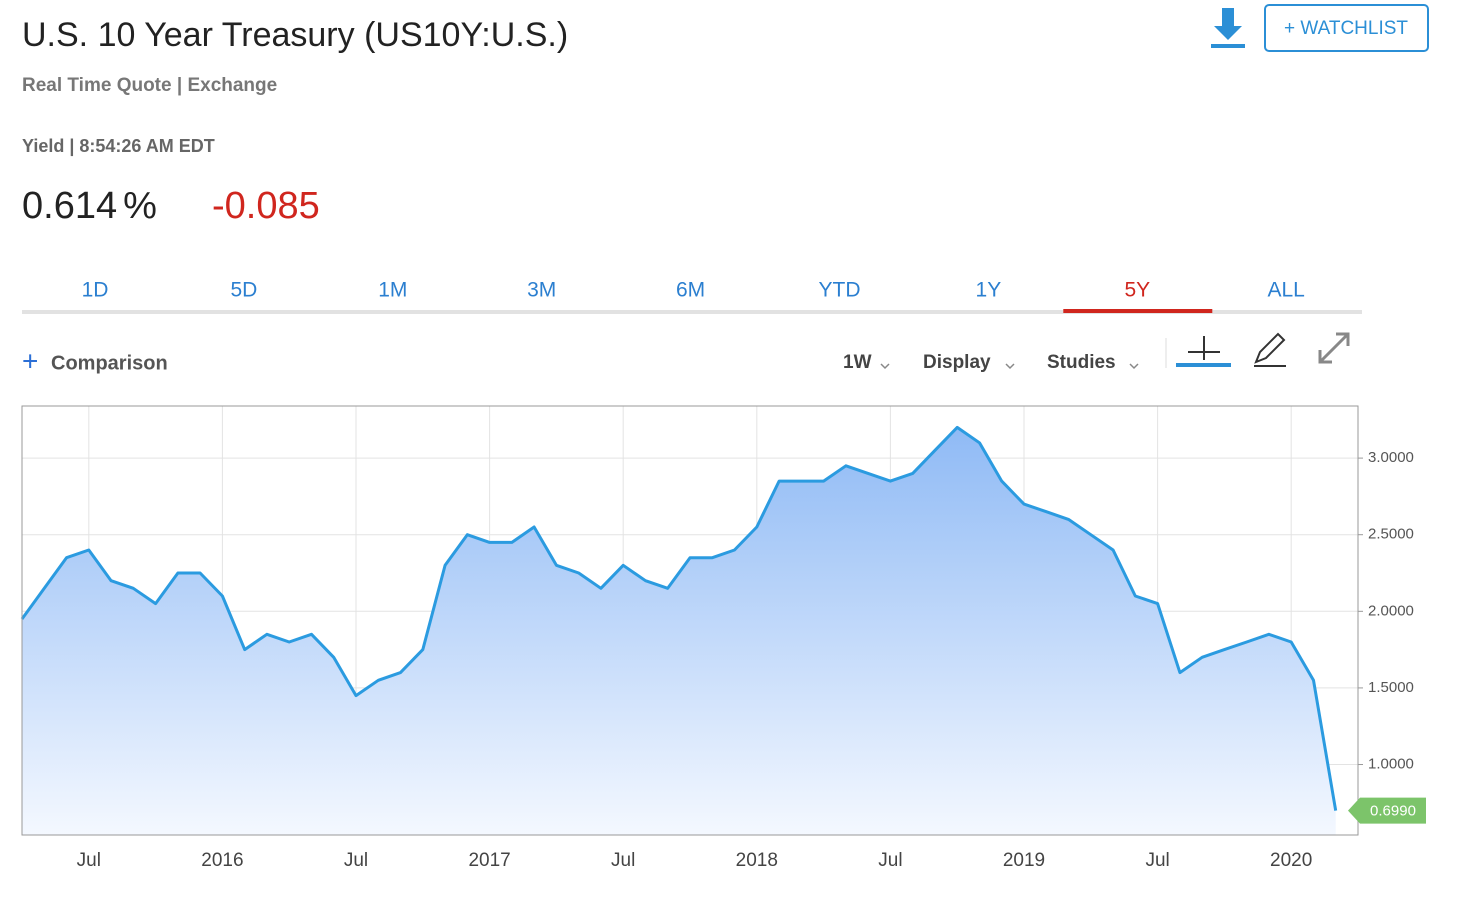 The width and height of the screenshot is (1462, 906). What do you see at coordinates (295, 35) in the screenshot?
I see `title: U.S. 10 Year Treasury (US10Y:U.S.)` at bounding box center [295, 35].